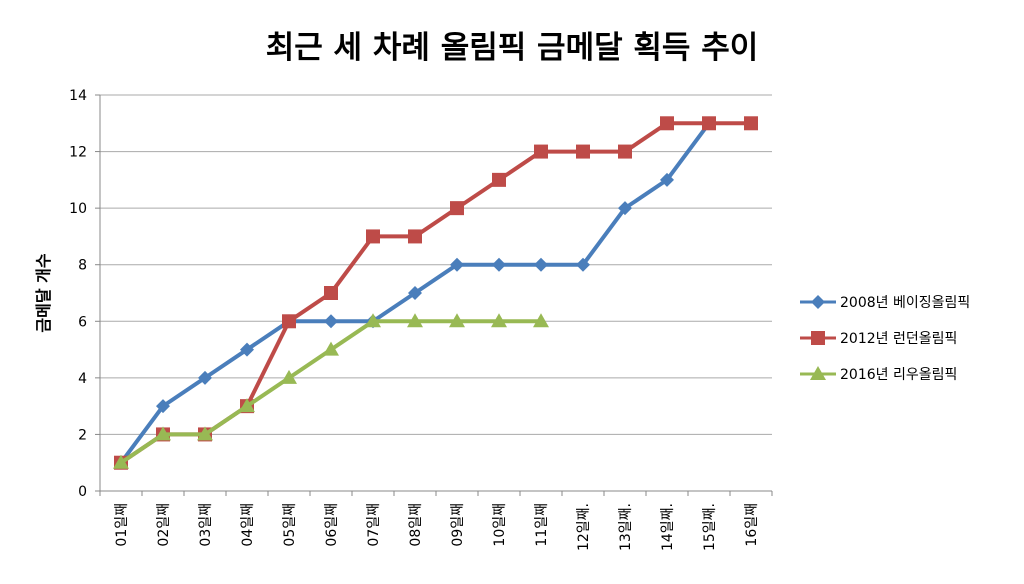 This screenshot has height=584, width=1024. What do you see at coordinates (248, 525) in the screenshot?
I see `x-tick-label: 04일째` at bounding box center [248, 525].